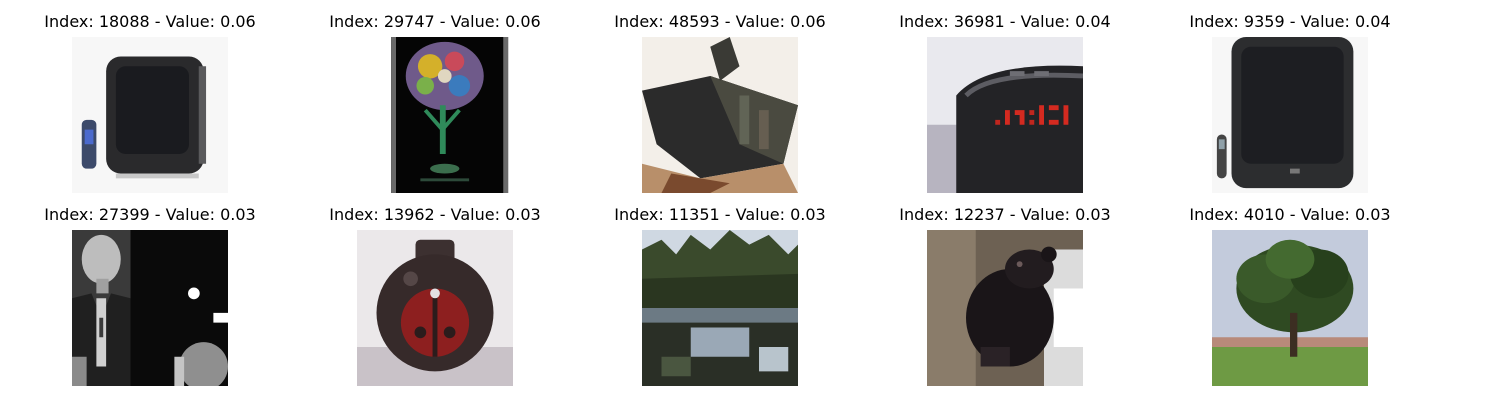  I want to click on panel-title: Index: 29747 - Value: 0.06, so click(435, 21).